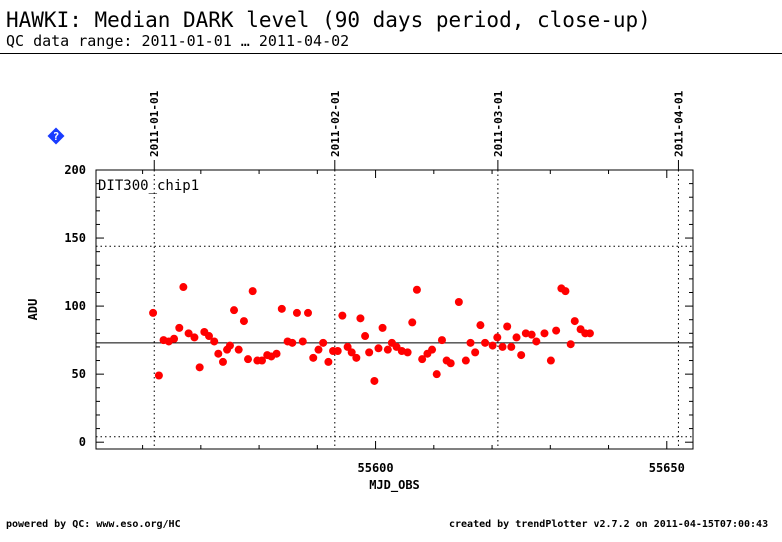 This screenshot has height=542, width=782. What do you see at coordinates (75, 238) in the screenshot?
I see `y-tick-label: 150` at bounding box center [75, 238].